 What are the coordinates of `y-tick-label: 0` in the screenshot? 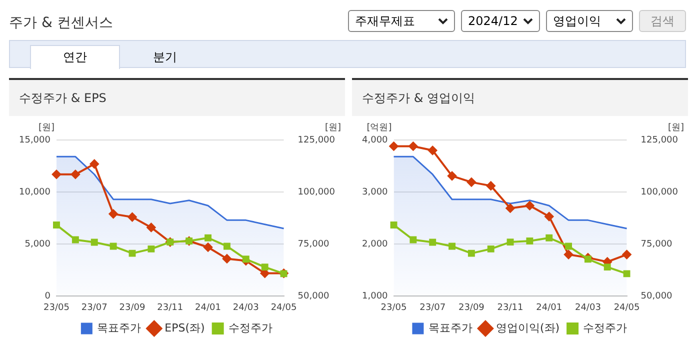 It's located at (47, 297).